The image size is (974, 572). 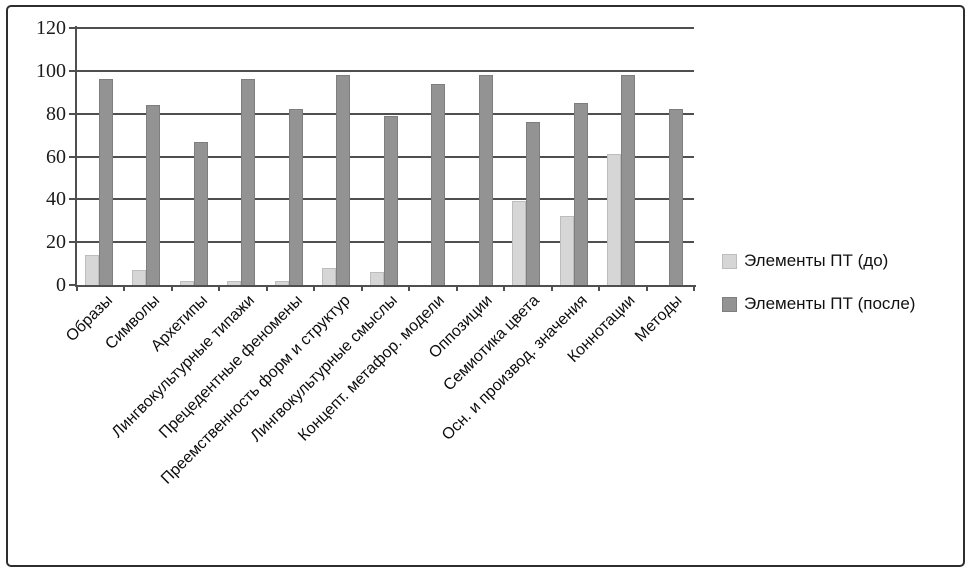 I want to click on y-axis-line, so click(x=76, y=156).